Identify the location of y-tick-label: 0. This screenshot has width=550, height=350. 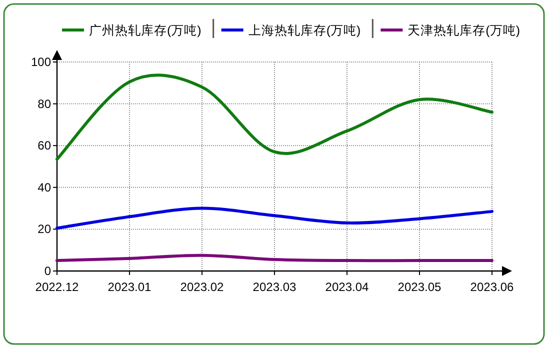
(48, 271).